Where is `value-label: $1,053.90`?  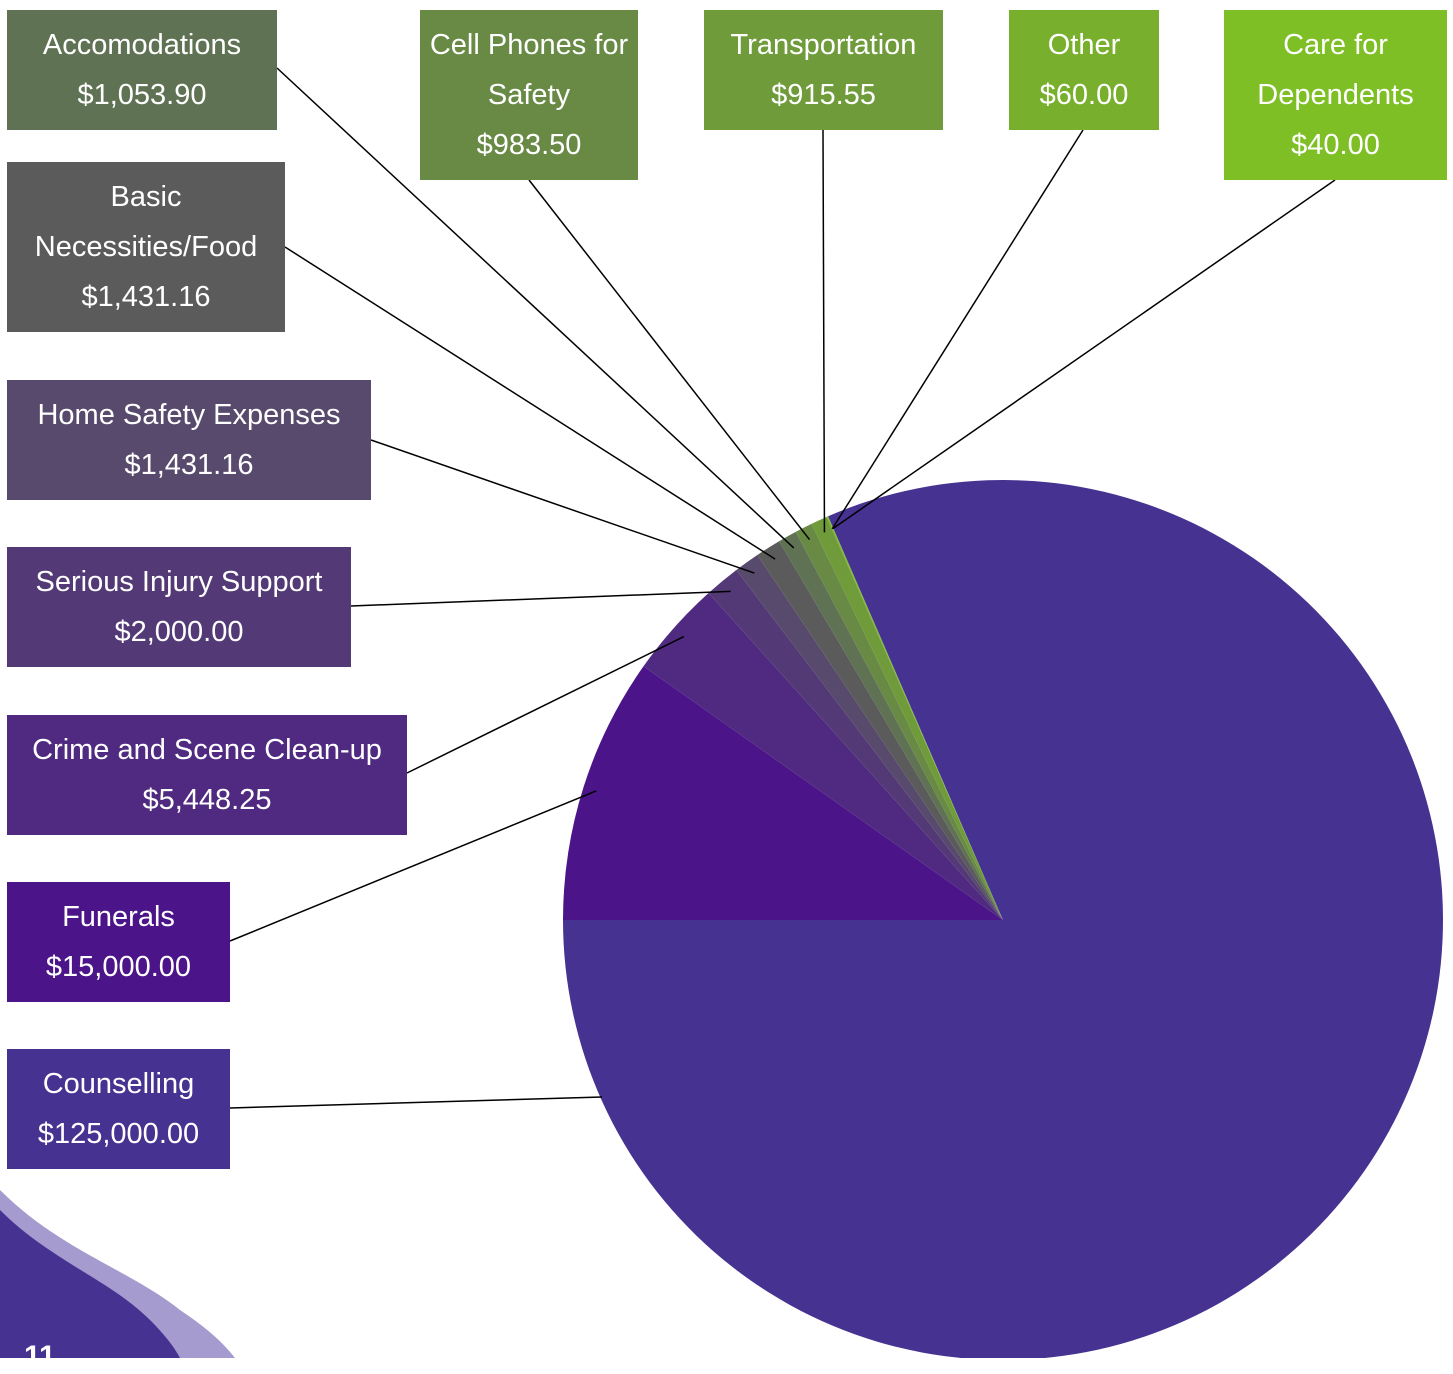
value-label: $1,053.90 is located at coordinates (142, 95).